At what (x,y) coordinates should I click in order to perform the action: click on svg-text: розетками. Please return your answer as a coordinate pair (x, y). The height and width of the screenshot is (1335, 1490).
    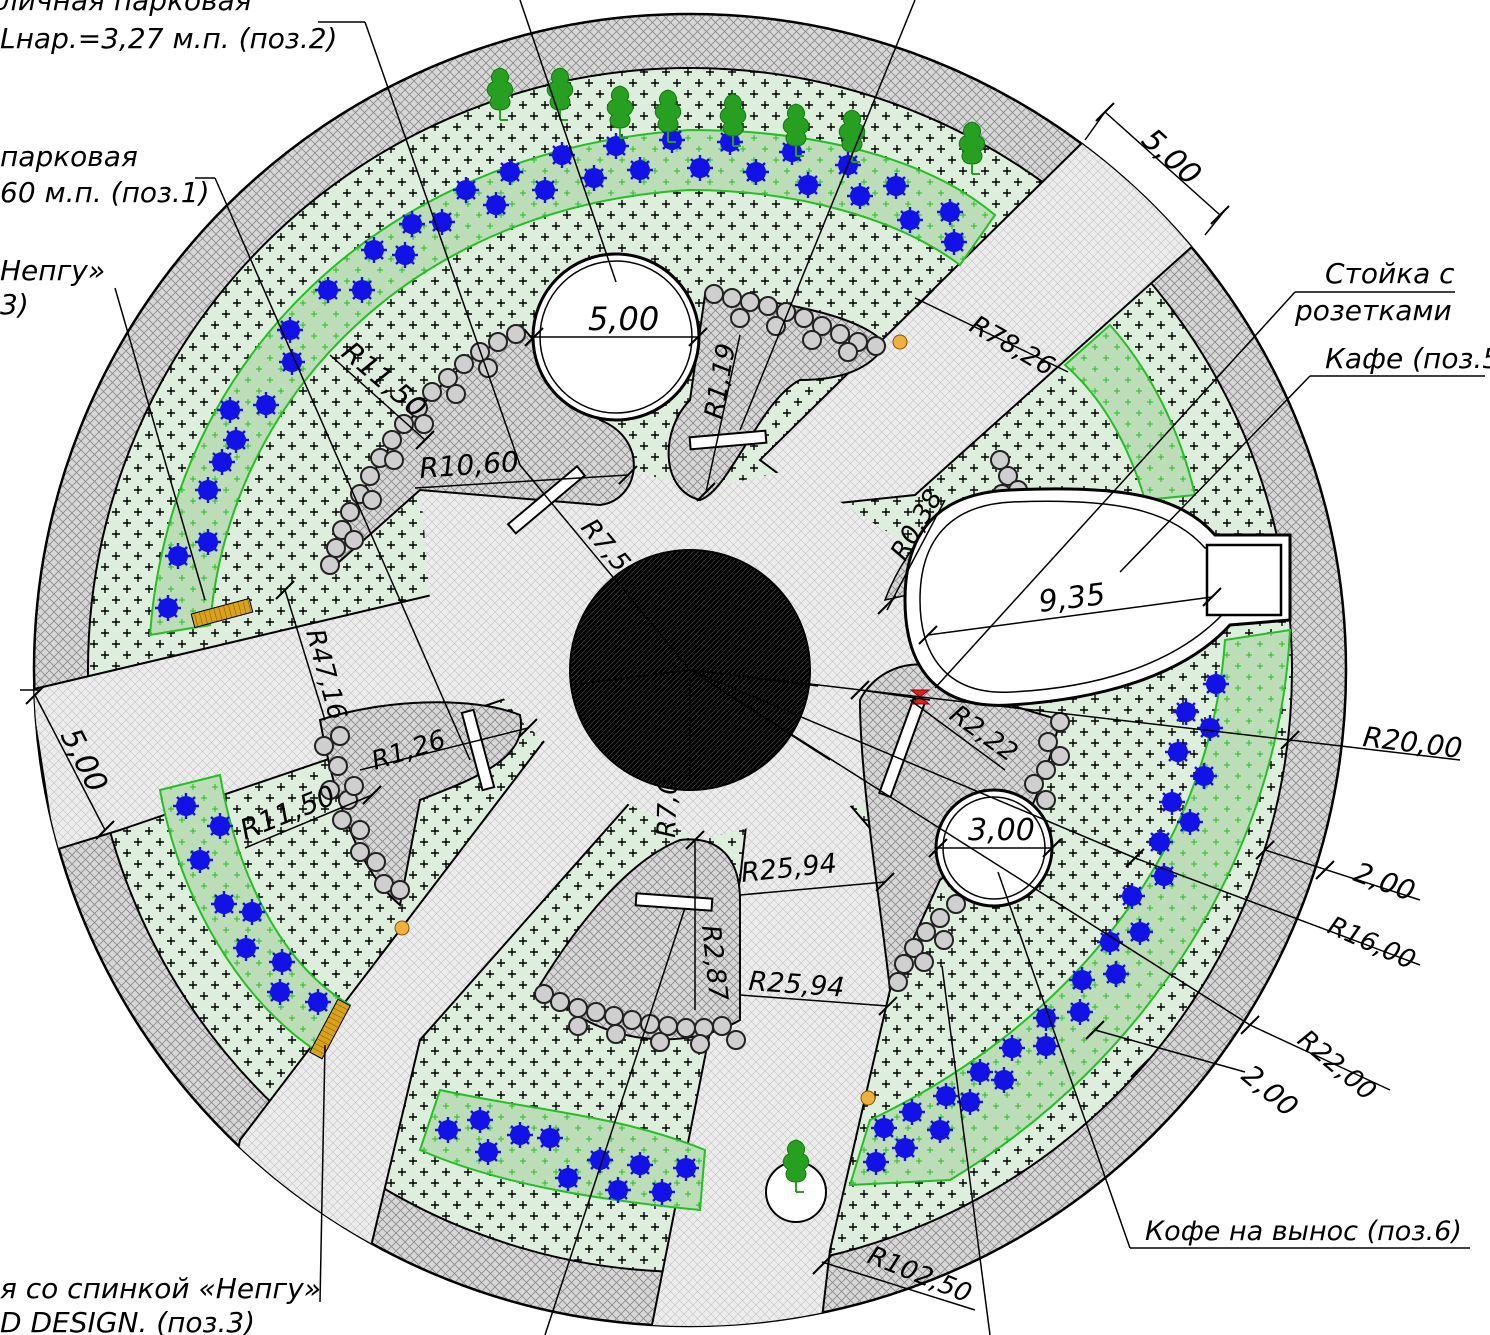
    Looking at the image, I should click on (1373, 310).